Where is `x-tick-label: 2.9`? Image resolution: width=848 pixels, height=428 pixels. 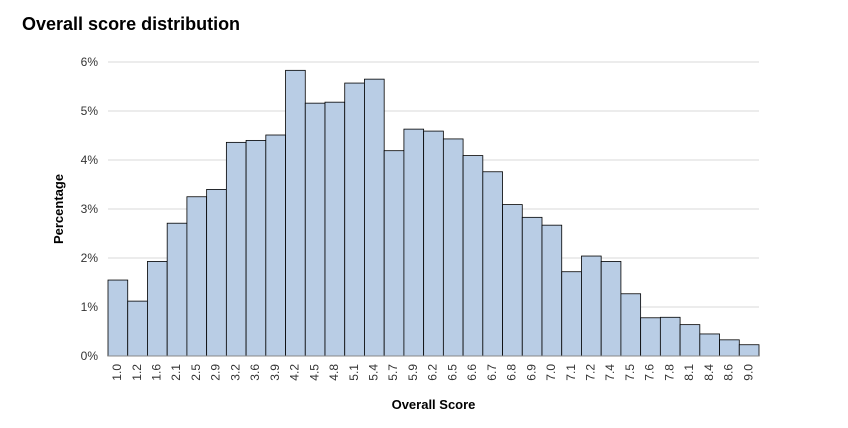 x-tick-label: 2.9 is located at coordinates (216, 372).